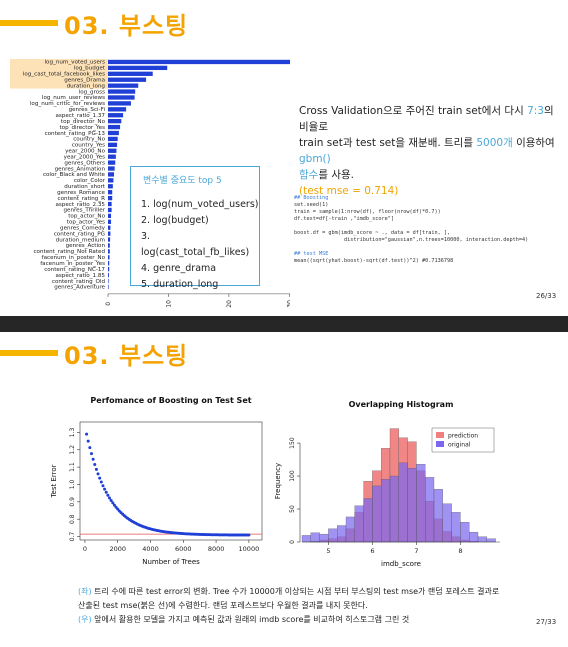  Describe the element at coordinates (182, 179) in the screenshot. I see `top5-title: 변수별 중요도 top 5` at that location.